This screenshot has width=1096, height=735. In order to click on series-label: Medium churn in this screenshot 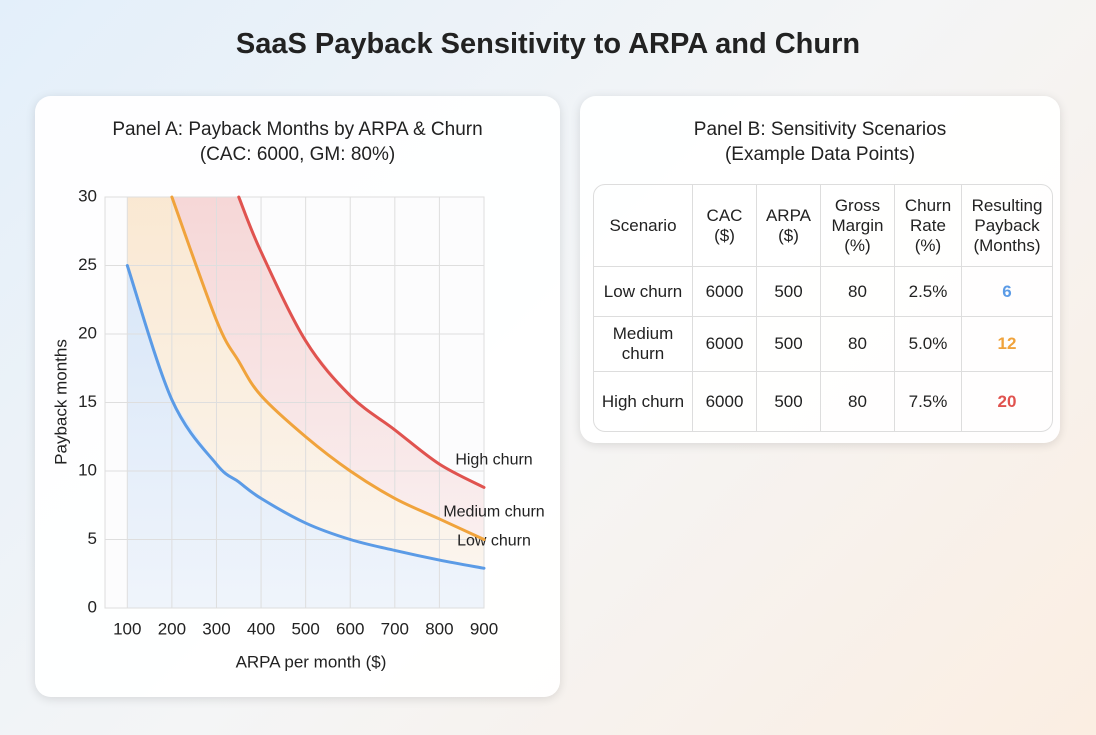, I will do `click(493, 512)`.